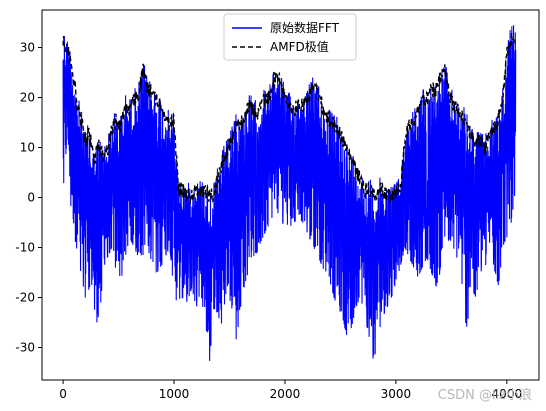  Describe the element at coordinates (299, 46) in the screenshot. I see `legend-label-amfd: AMFD极值` at that location.